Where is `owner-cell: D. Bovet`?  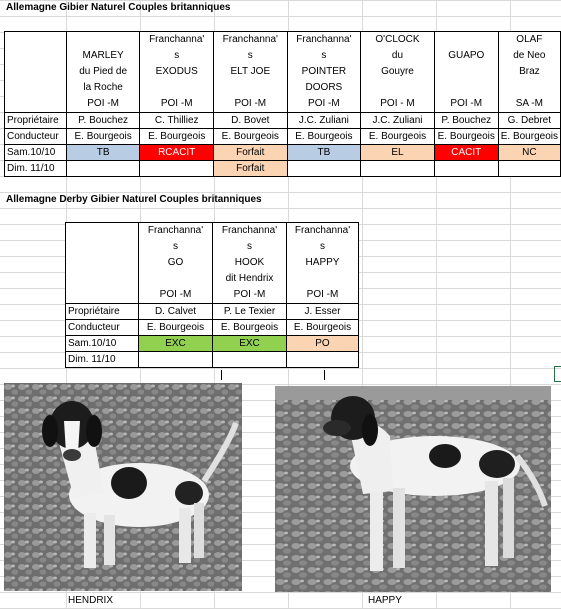
owner-cell: D. Bovet is located at coordinates (250, 120).